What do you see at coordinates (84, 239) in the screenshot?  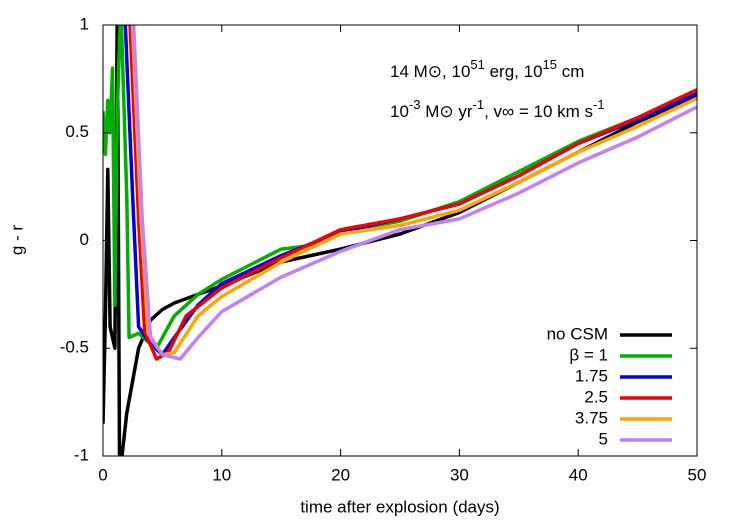 I see `y-tick-label: 0` at bounding box center [84, 239].